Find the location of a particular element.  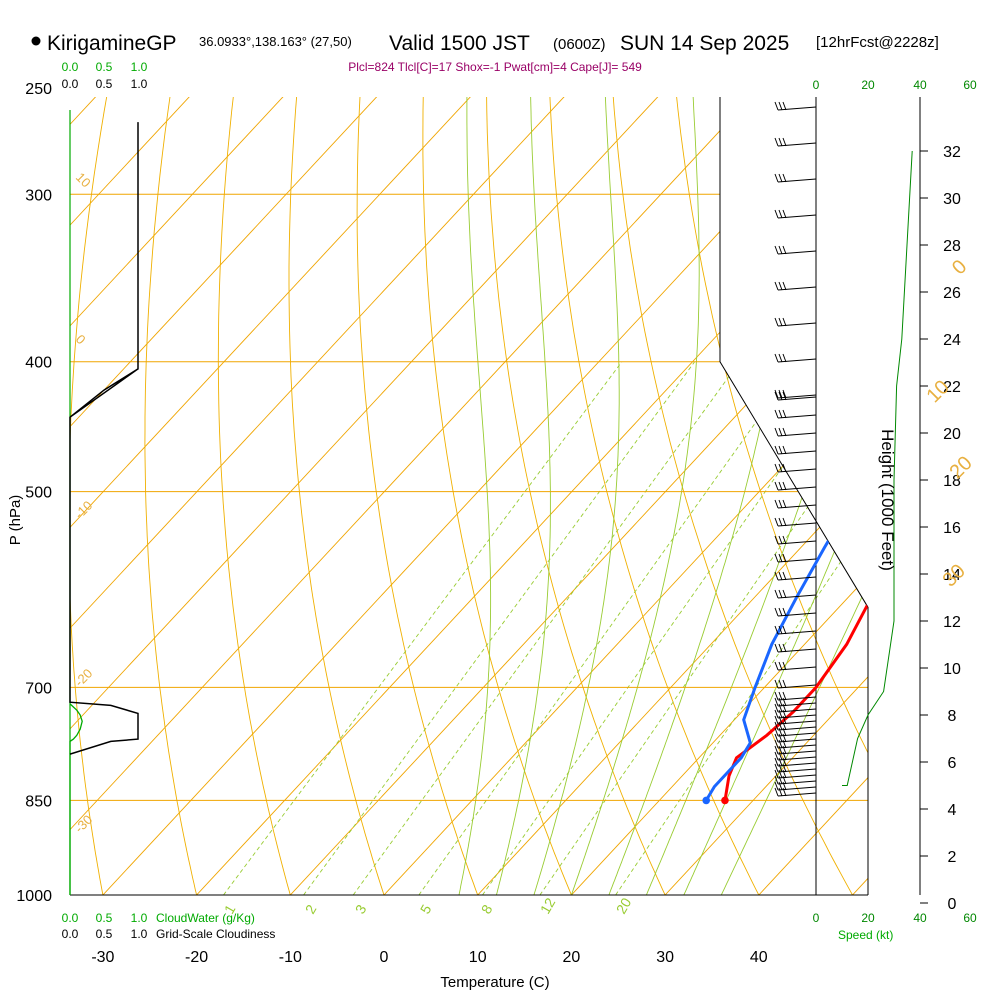

cloudwater-bottom-tick: 0.5 is located at coordinates (104, 918).